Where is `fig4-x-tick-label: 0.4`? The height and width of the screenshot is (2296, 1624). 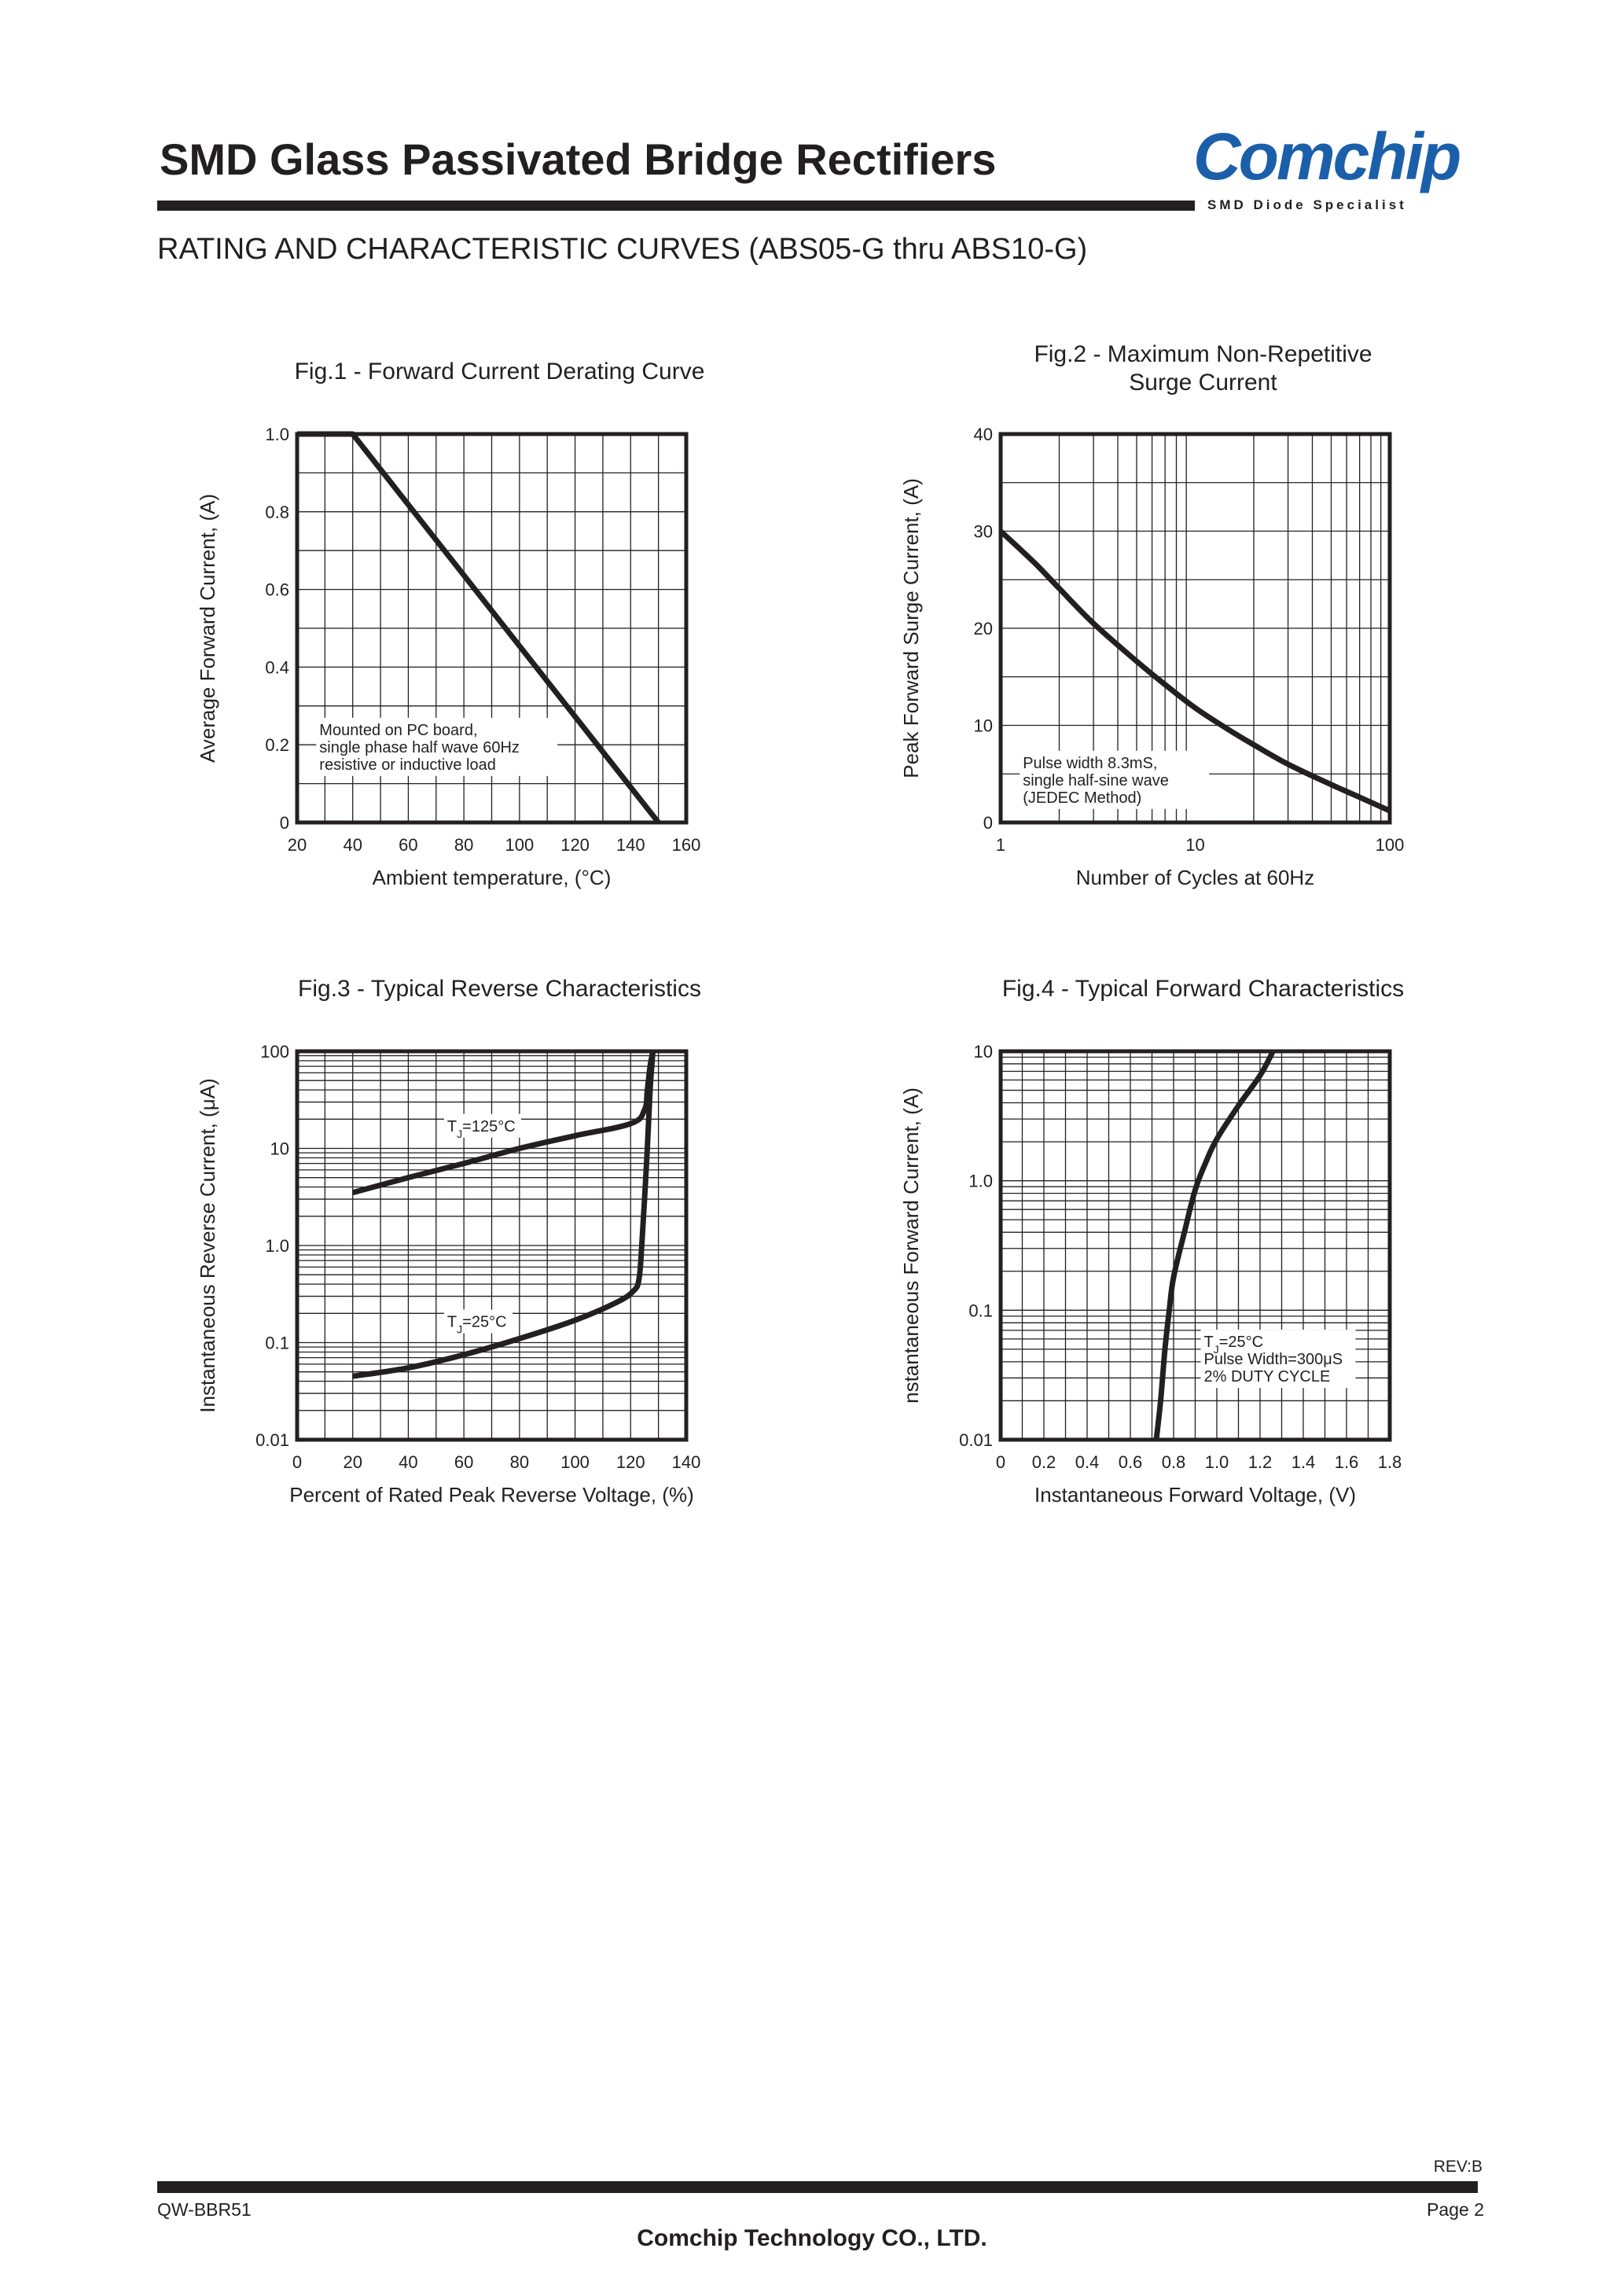 fig4-x-tick-label: 0.4 is located at coordinates (1087, 1462).